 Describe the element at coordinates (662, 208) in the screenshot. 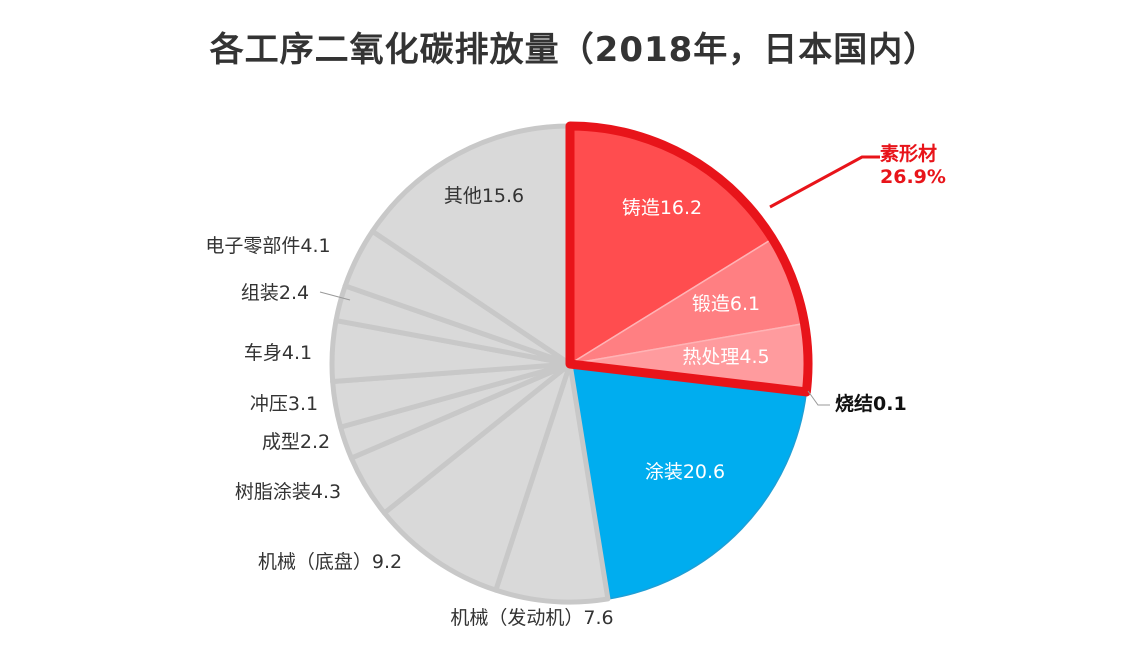

I see `slice-label: 铸造16.2` at that location.